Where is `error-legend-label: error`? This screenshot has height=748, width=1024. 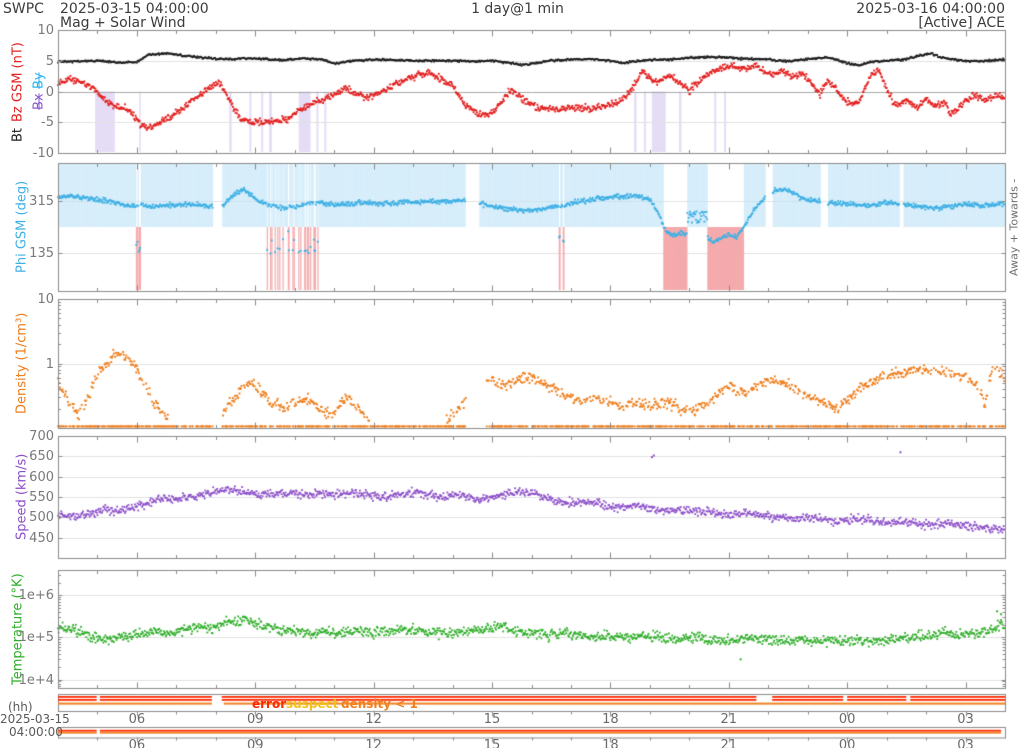 error-legend-label: error is located at coordinates (269, 704).